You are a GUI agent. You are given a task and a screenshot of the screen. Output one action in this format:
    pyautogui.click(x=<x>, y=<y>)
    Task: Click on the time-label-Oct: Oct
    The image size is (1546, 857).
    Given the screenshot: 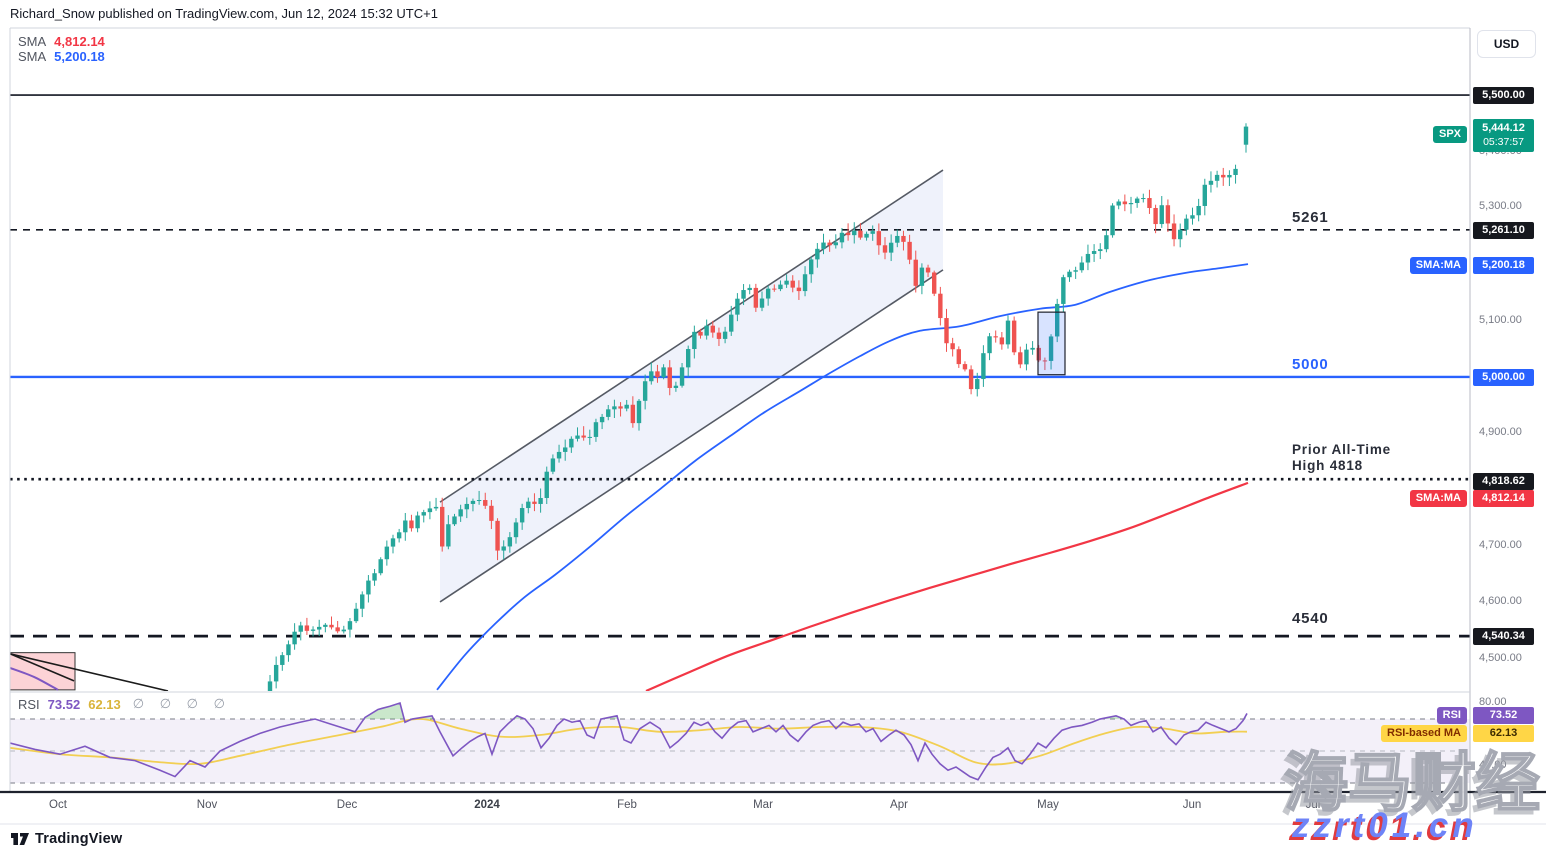 What is the action you would take?
    pyautogui.click(x=58, y=805)
    